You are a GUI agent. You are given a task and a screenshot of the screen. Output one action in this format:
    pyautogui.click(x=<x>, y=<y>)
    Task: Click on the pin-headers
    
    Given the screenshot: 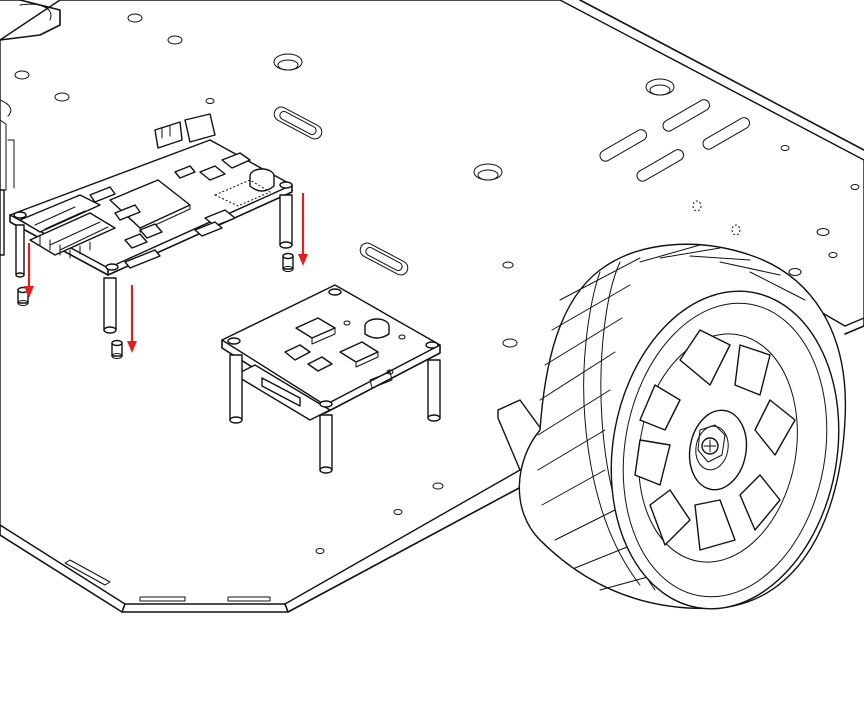 What is the action you would take?
    pyautogui.click(x=67, y=226)
    